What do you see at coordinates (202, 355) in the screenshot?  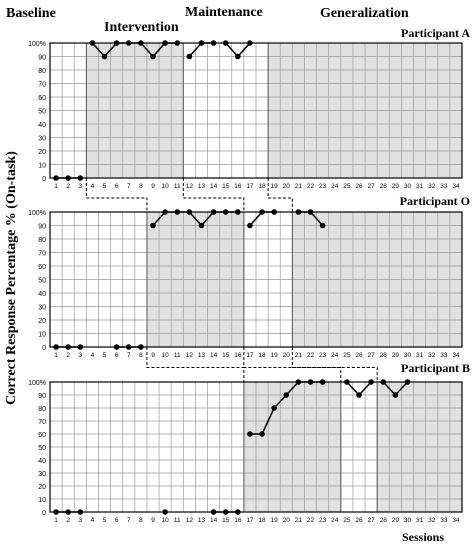 I see `x-tick-label: 13` at bounding box center [202, 355].